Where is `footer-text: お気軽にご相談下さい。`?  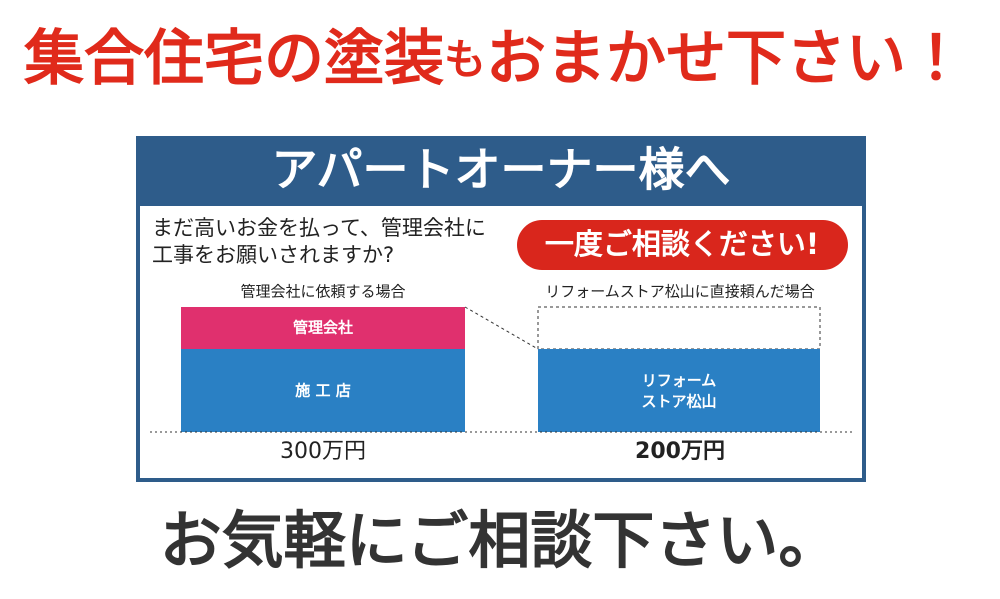 footer-text: お気軽にご相談下さい。 is located at coordinates (500, 540).